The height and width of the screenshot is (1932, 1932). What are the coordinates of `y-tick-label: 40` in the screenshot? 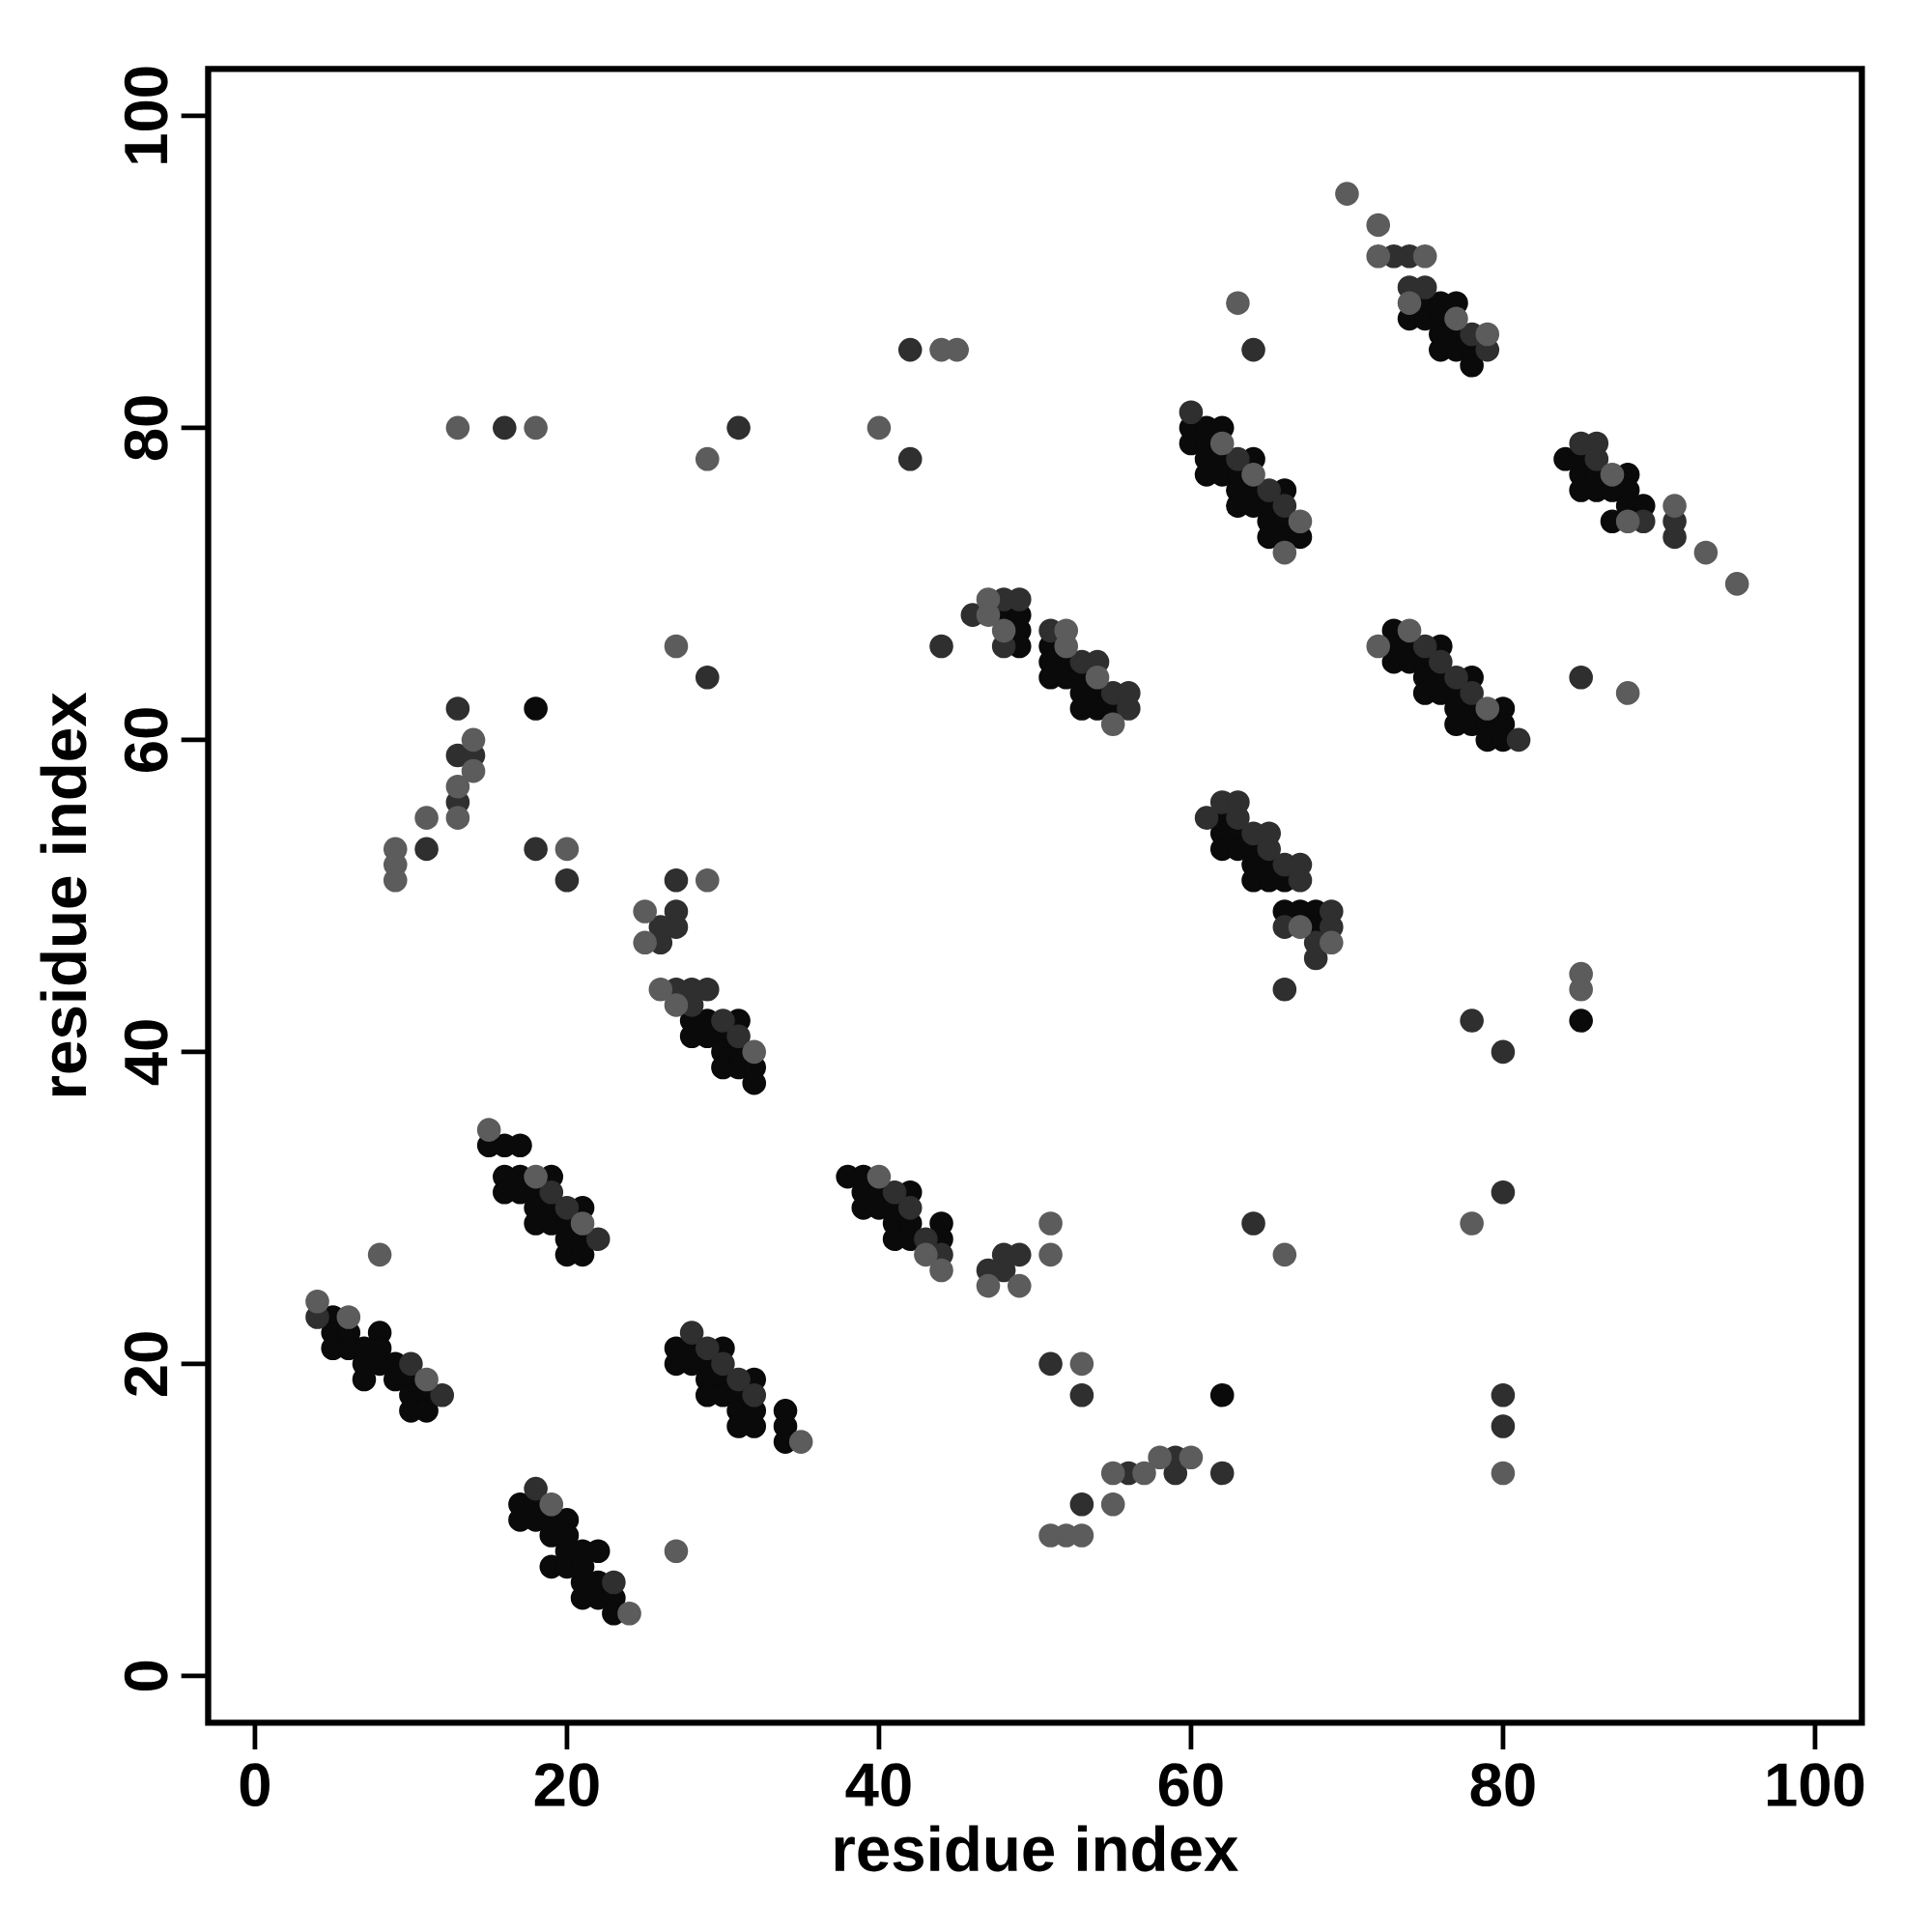 It's located at (146, 1053).